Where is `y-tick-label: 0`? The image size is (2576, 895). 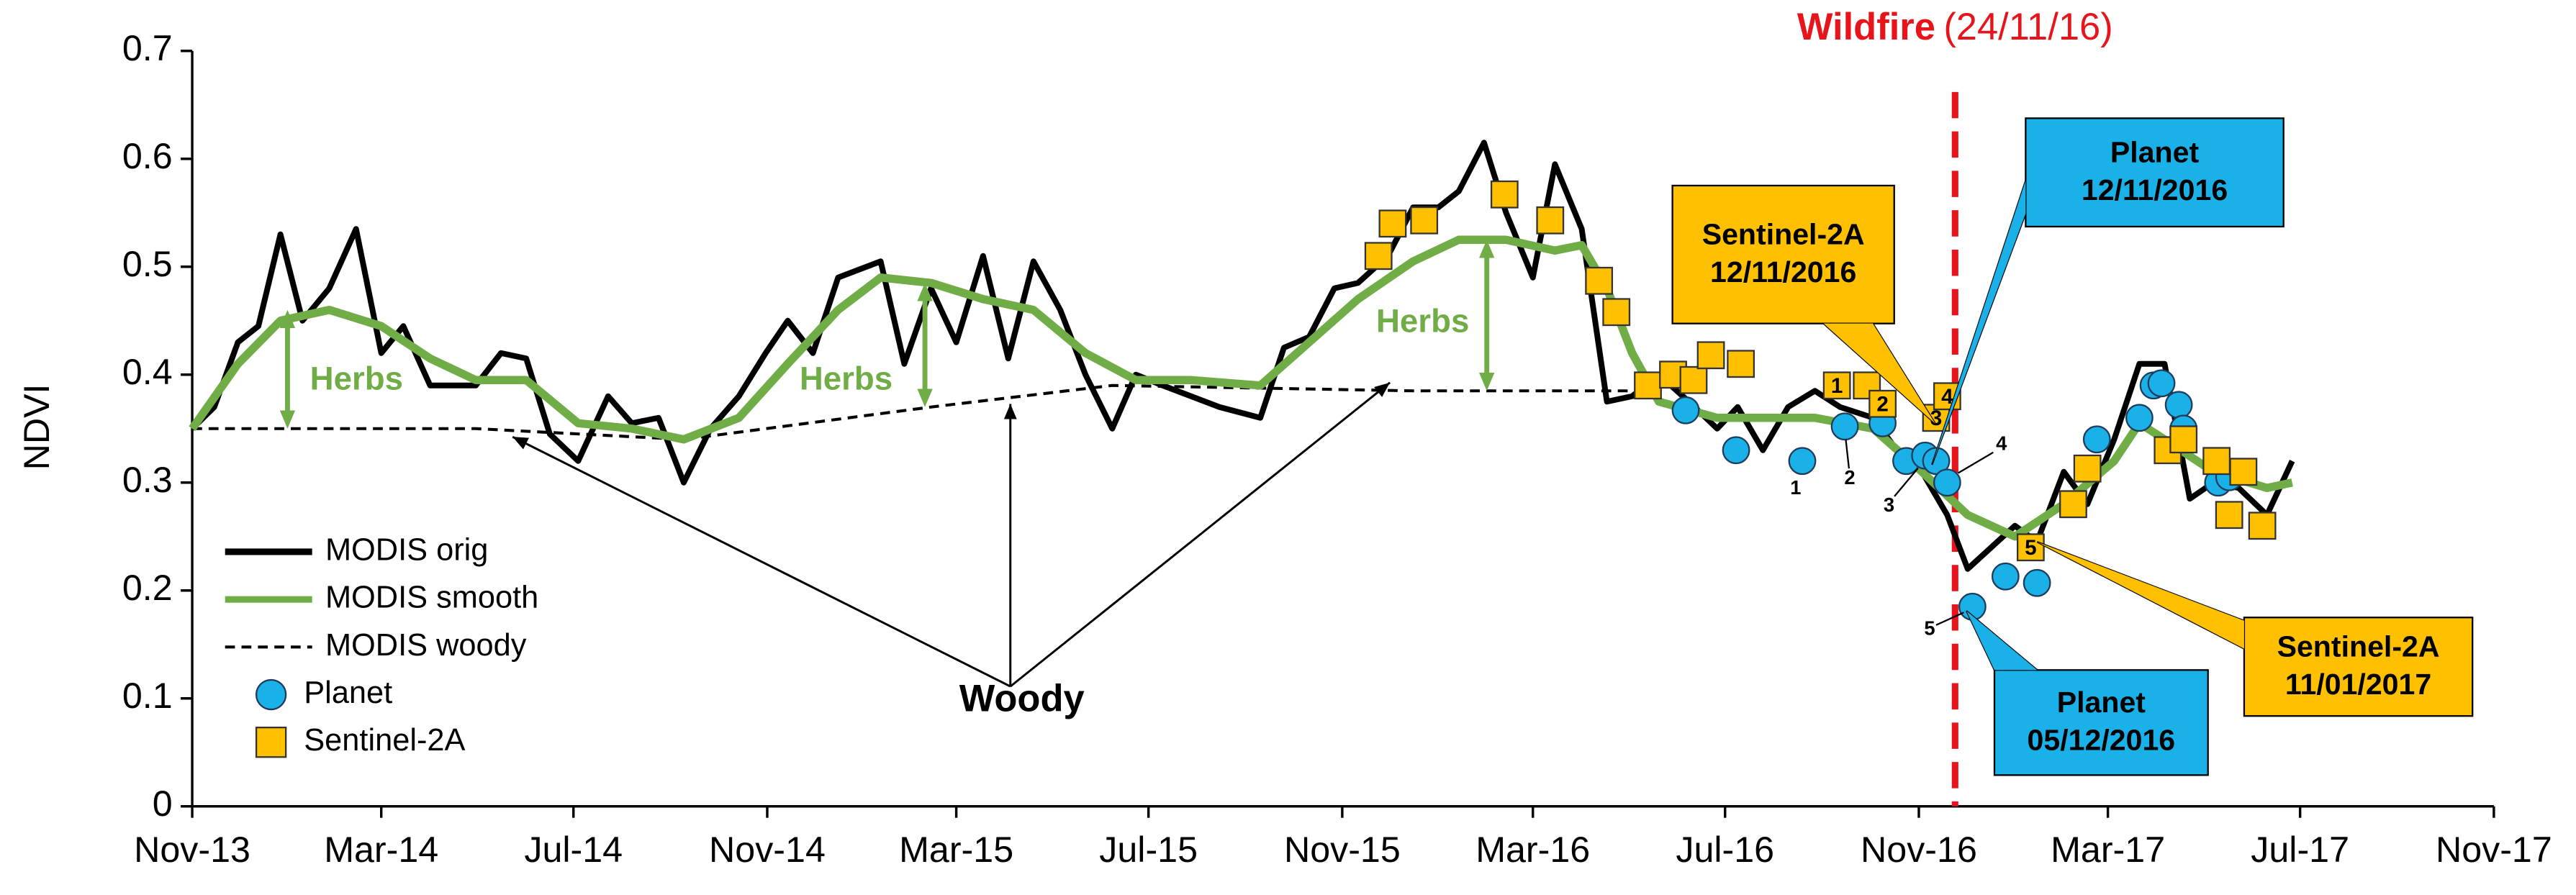
y-tick-label: 0 is located at coordinates (163, 803).